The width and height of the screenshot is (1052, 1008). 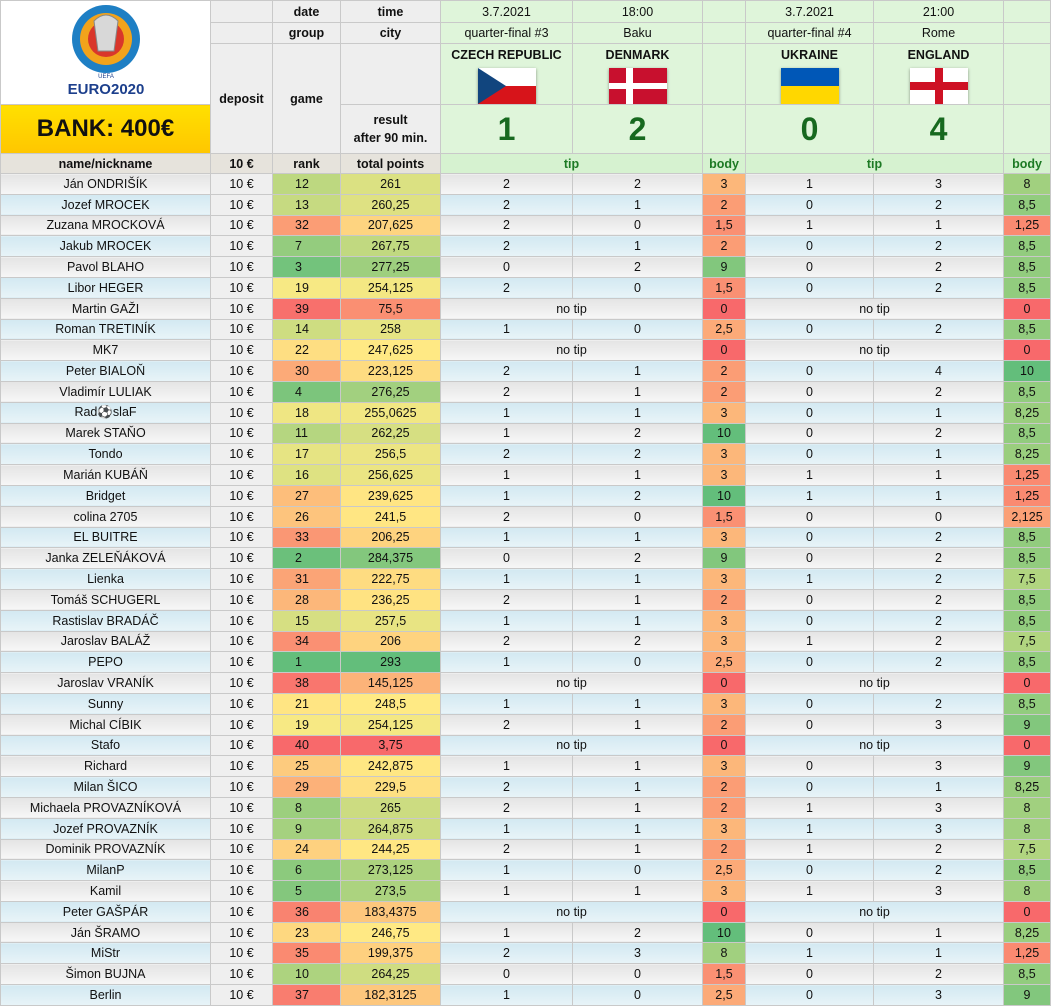 I want to click on body: 2, so click(x=724, y=724).